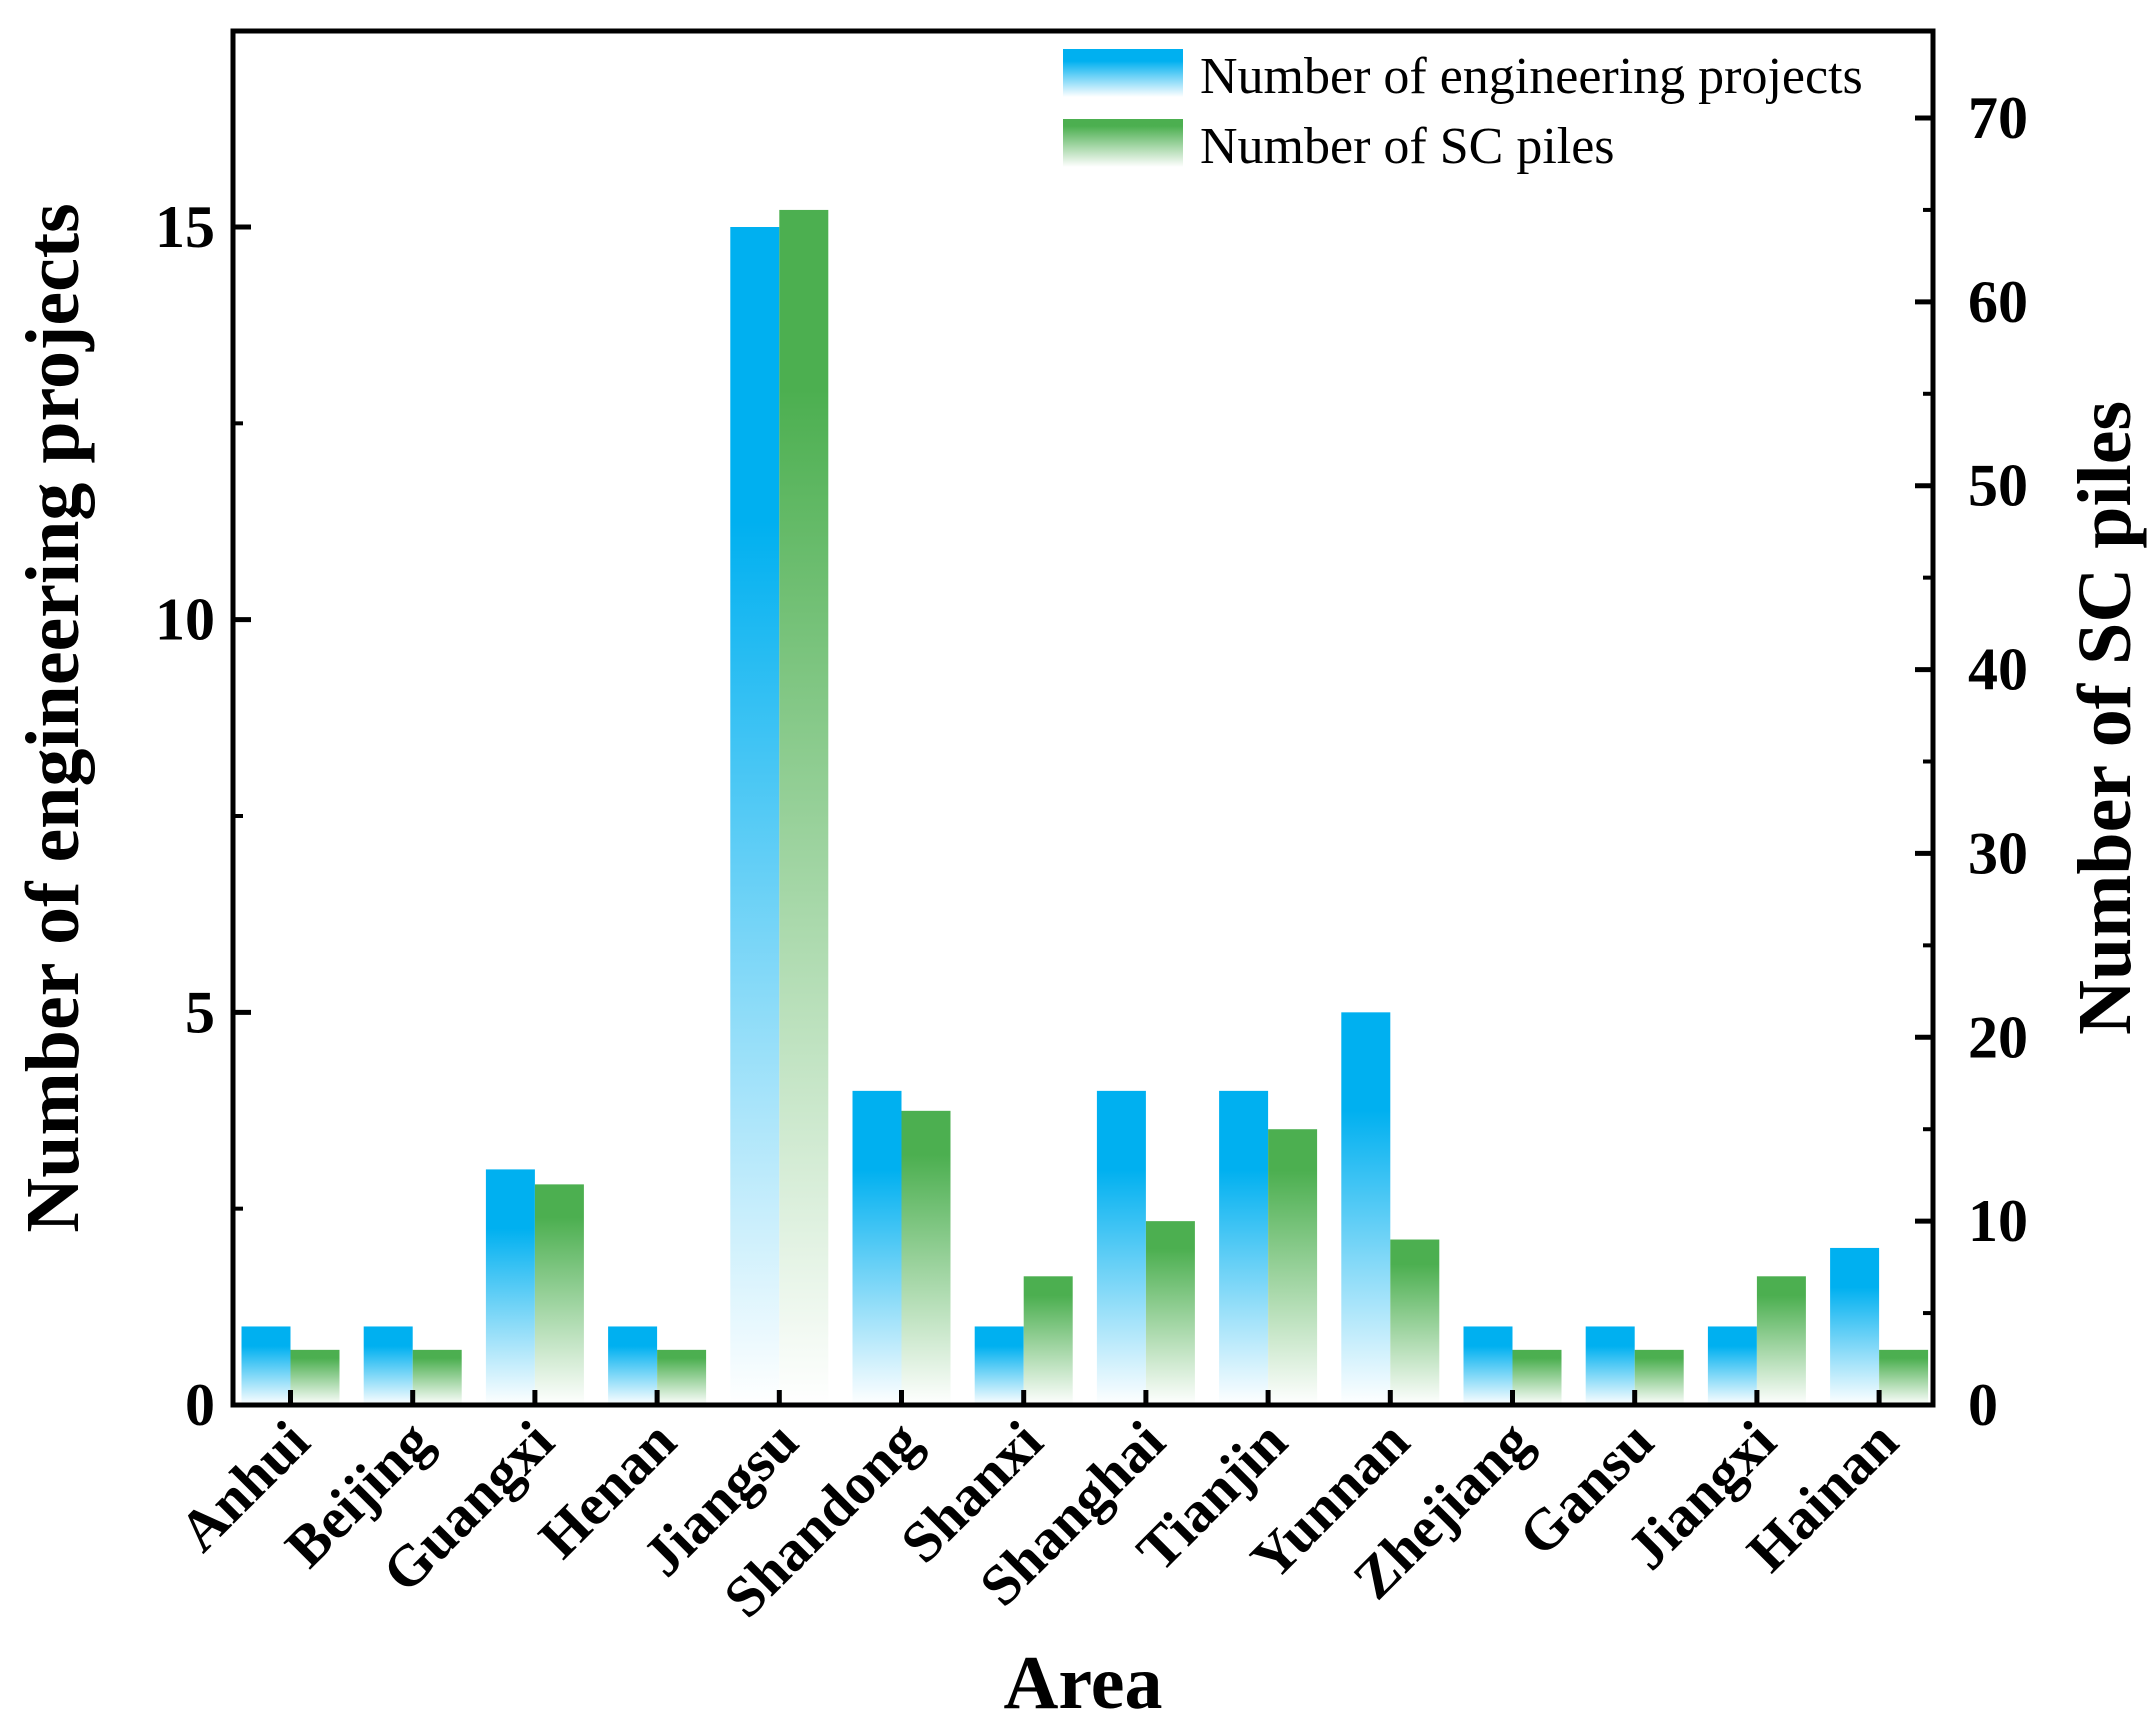  What do you see at coordinates (200, 1405) in the screenshot?
I see `y-tick-label: 0` at bounding box center [200, 1405].